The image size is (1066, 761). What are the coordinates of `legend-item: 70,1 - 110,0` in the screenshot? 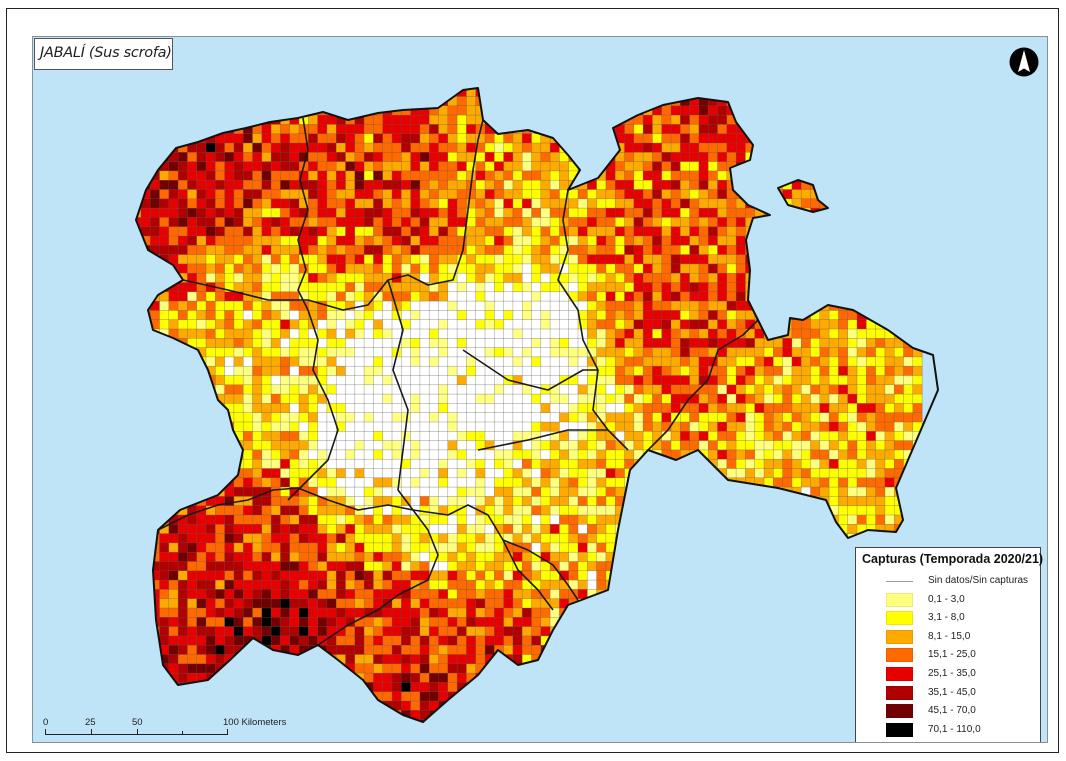 It's located at (961, 730).